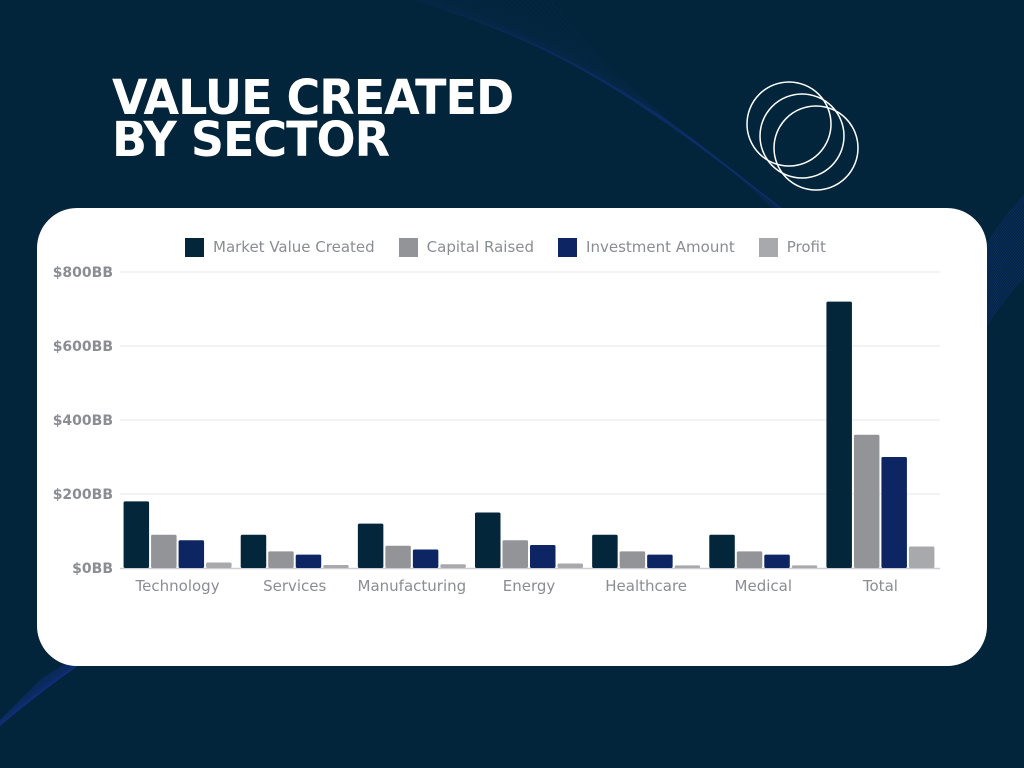 The height and width of the screenshot is (768, 1024). I want to click on legend-item-capital-raised: Capital Raised, so click(466, 247).